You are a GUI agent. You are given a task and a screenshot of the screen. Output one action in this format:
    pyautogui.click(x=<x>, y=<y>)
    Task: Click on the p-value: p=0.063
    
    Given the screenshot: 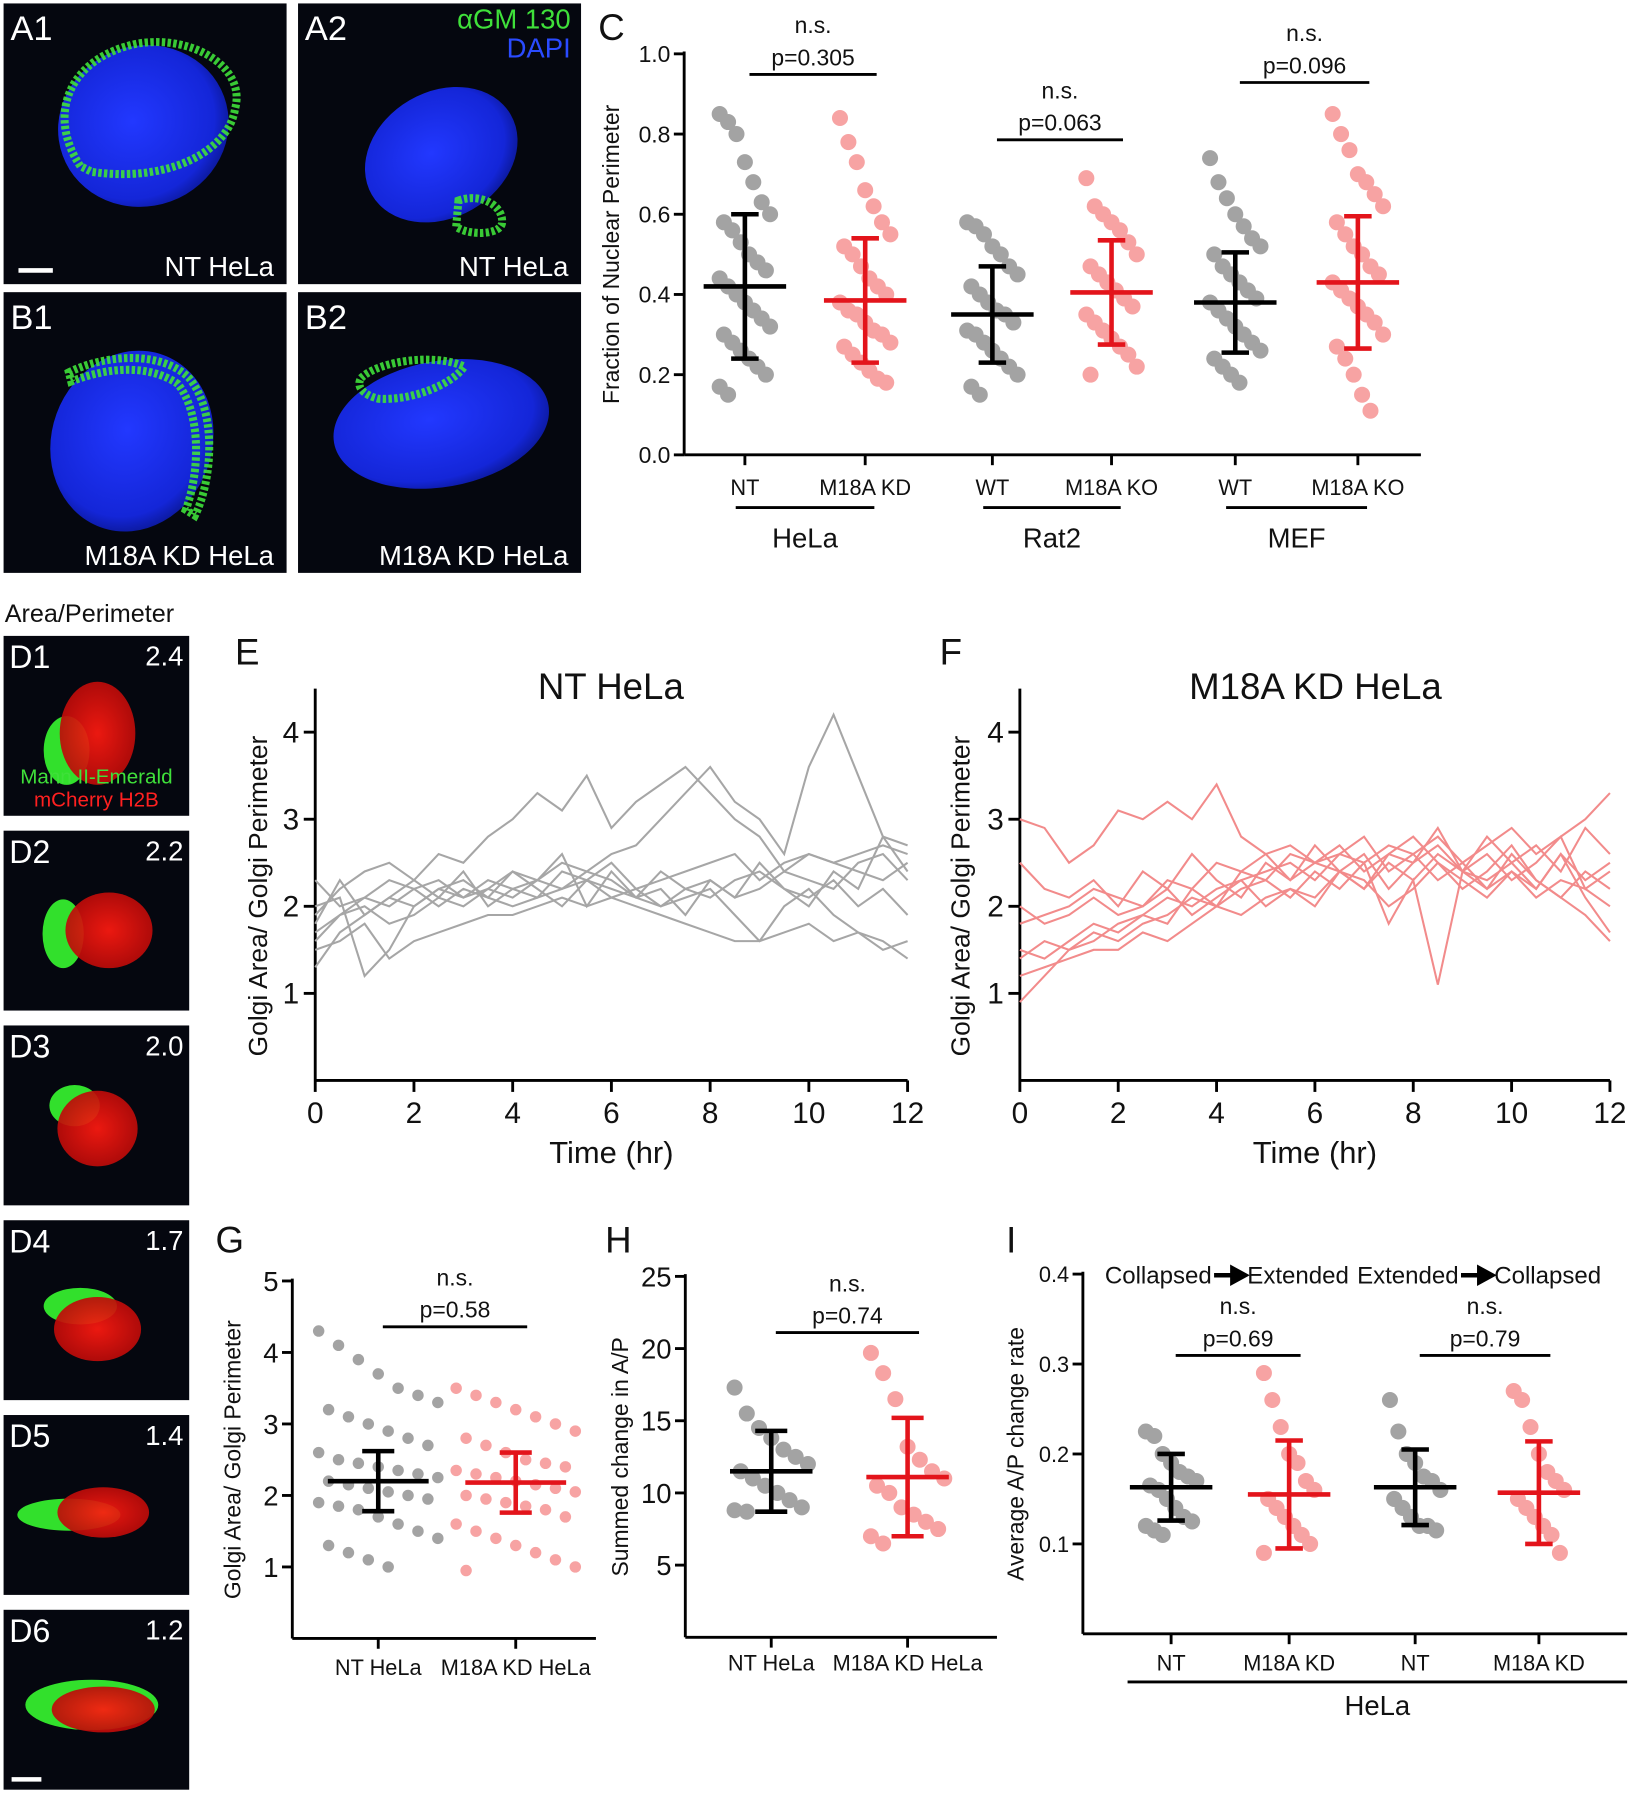 What is the action you would take?
    pyautogui.click(x=1059, y=123)
    